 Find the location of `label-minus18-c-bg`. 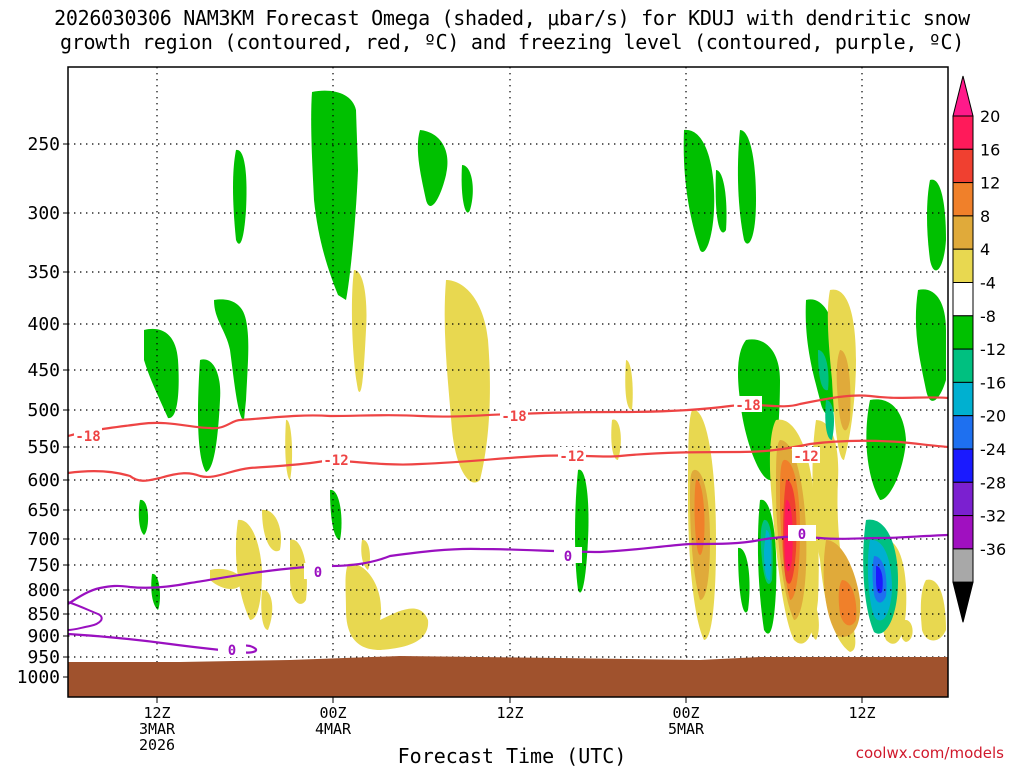

label-minus18-c-bg is located at coordinates (748, 404).